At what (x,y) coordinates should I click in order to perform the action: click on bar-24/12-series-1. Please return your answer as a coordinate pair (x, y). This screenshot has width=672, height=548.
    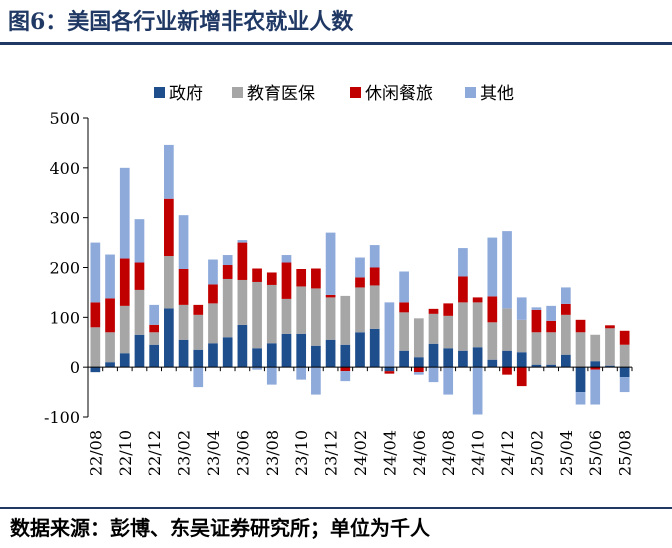
    Looking at the image, I should click on (507, 329).